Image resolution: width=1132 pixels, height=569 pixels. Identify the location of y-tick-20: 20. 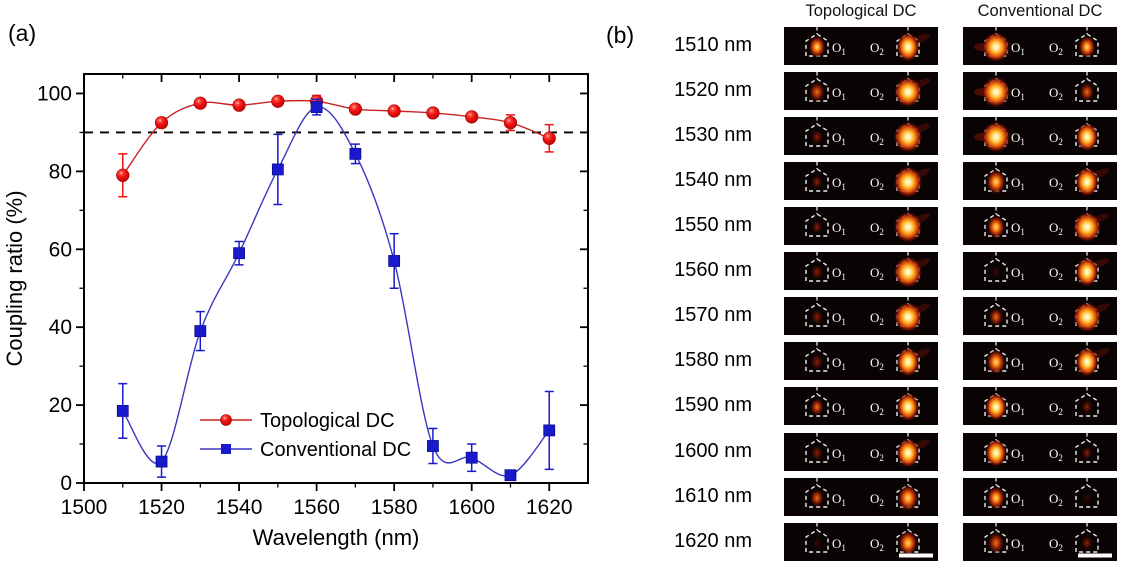
(60, 405).